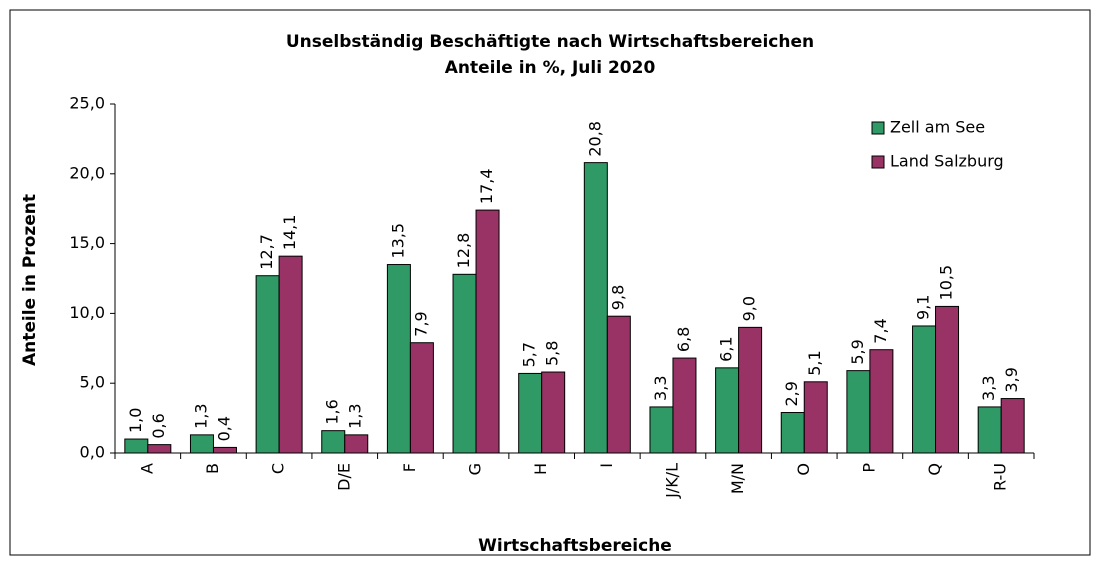  Describe the element at coordinates (486, 186) in the screenshot. I see `value-label: 17,4` at that location.